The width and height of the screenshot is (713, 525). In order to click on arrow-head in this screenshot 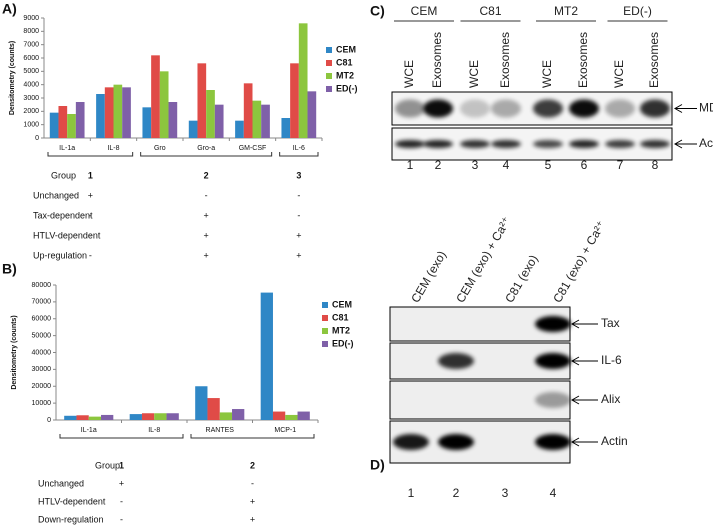, I will do `click(575, 400)`.